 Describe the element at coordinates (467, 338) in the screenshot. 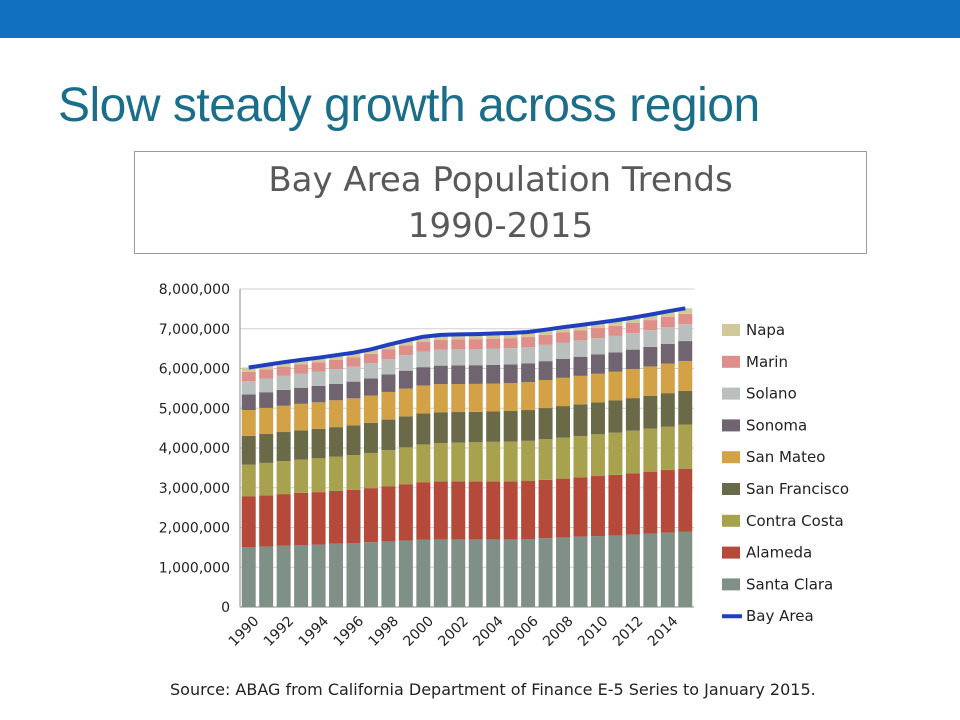

I see `bay-area-line-layer` at that location.